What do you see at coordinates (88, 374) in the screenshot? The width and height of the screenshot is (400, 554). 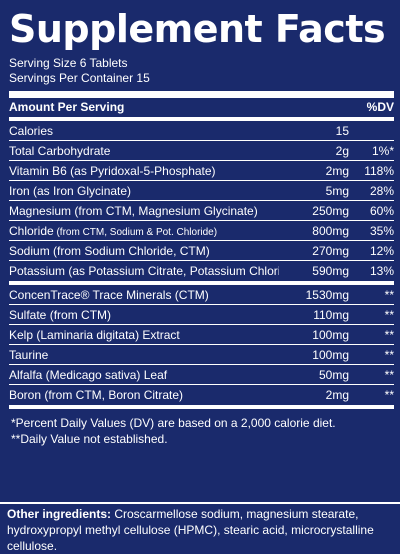 I see `ingredient-name: Alfalfa (Medicago sativa) Leaf` at bounding box center [88, 374].